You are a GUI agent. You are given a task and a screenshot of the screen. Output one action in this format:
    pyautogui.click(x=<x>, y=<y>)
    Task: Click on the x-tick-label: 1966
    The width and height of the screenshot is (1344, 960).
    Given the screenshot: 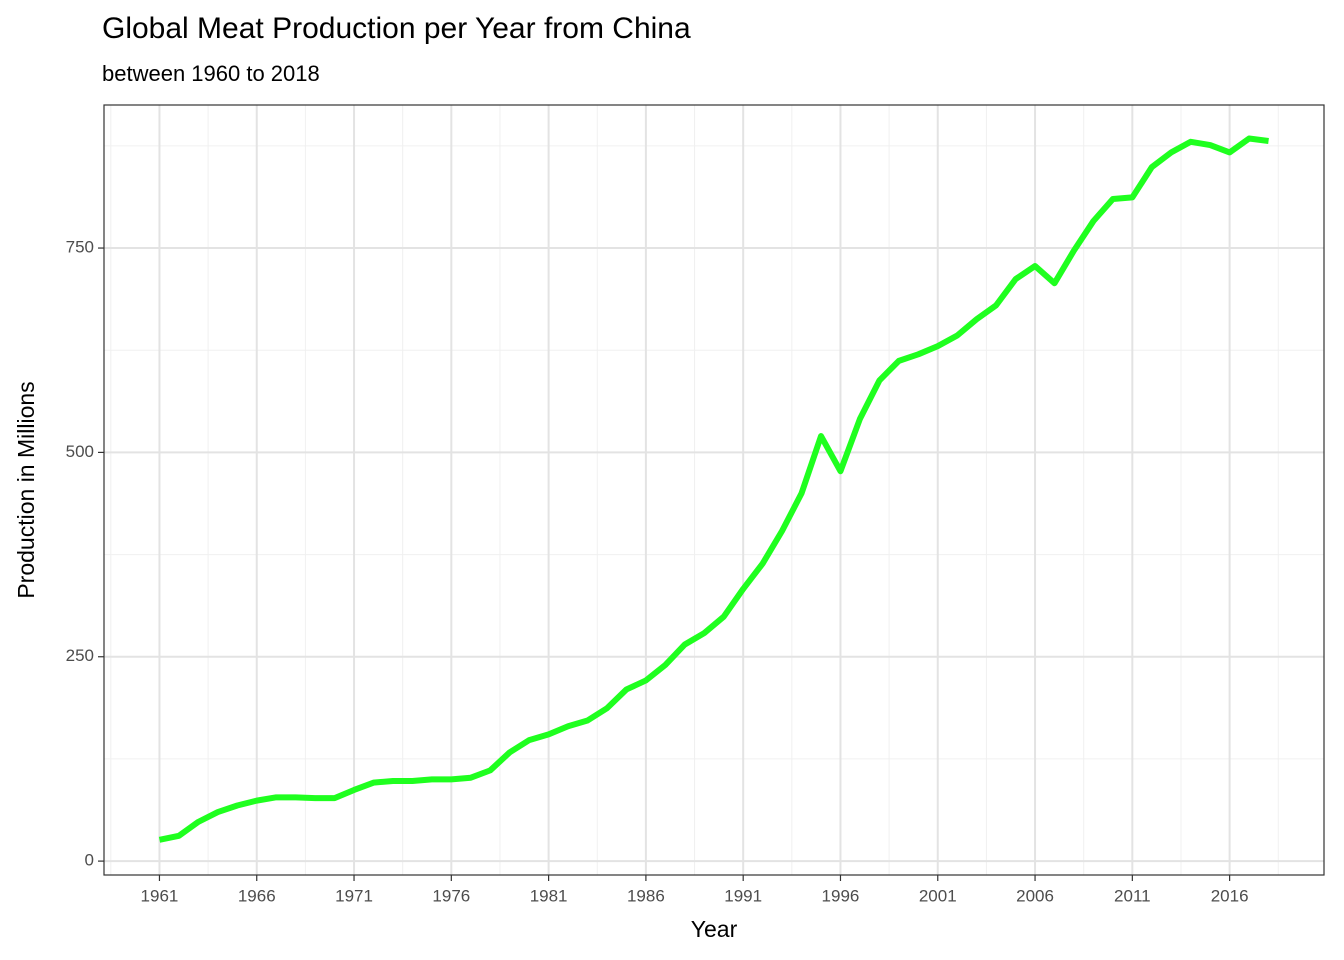 What is the action you would take?
    pyautogui.click(x=257, y=895)
    